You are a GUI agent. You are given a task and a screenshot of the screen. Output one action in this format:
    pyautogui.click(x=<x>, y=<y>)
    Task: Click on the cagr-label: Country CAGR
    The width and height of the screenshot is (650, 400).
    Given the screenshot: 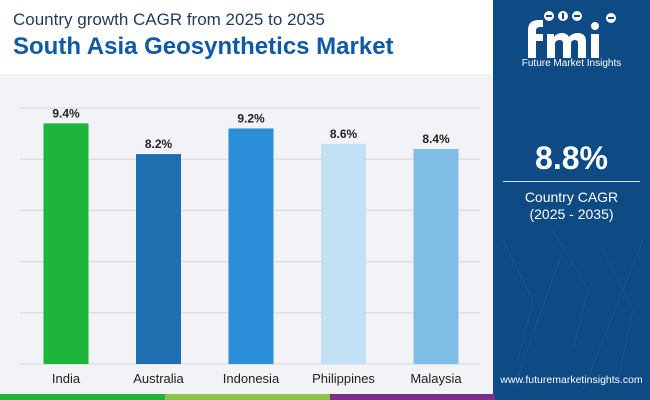 What is the action you would take?
    pyautogui.click(x=571, y=197)
    